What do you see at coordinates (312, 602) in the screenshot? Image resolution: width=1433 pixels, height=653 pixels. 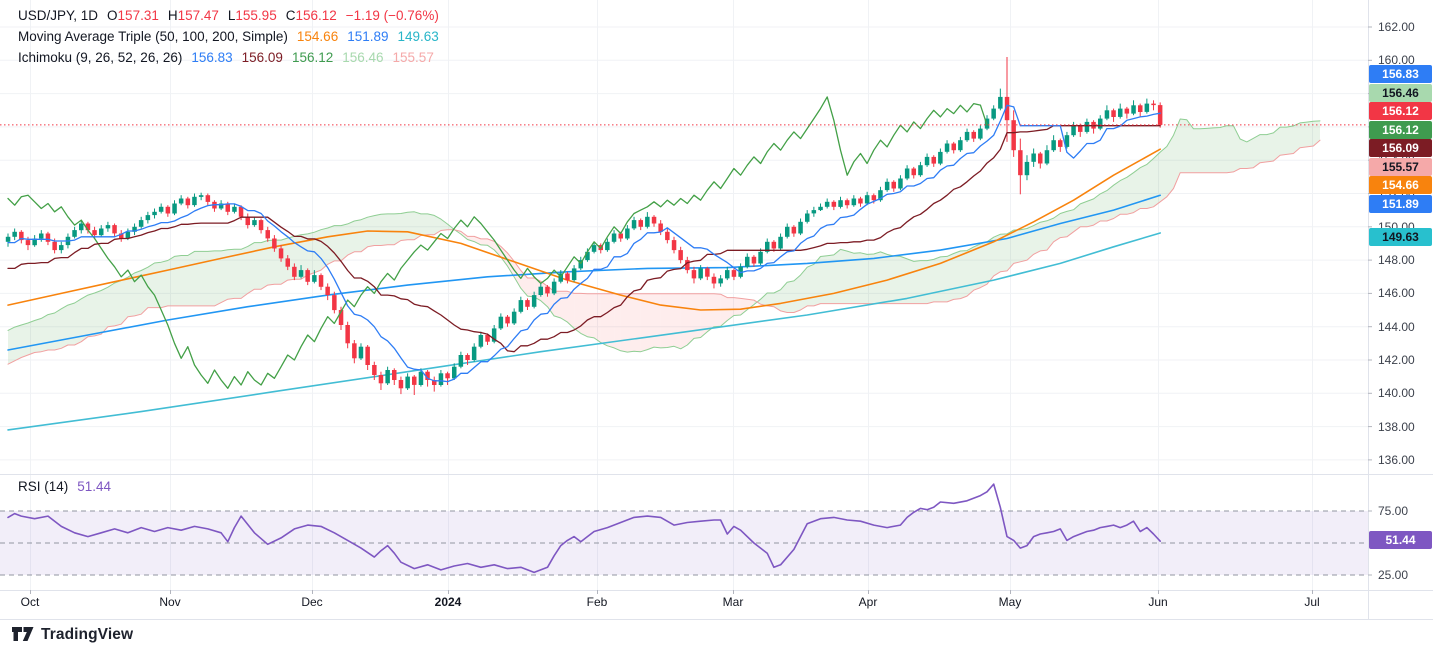 I see `time-tick-label-dec: Dec` at bounding box center [312, 602].